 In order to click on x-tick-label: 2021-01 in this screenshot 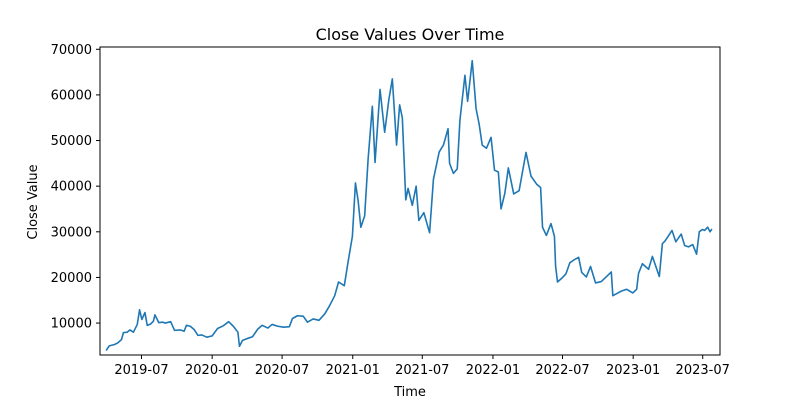, I will do `click(353, 370)`.